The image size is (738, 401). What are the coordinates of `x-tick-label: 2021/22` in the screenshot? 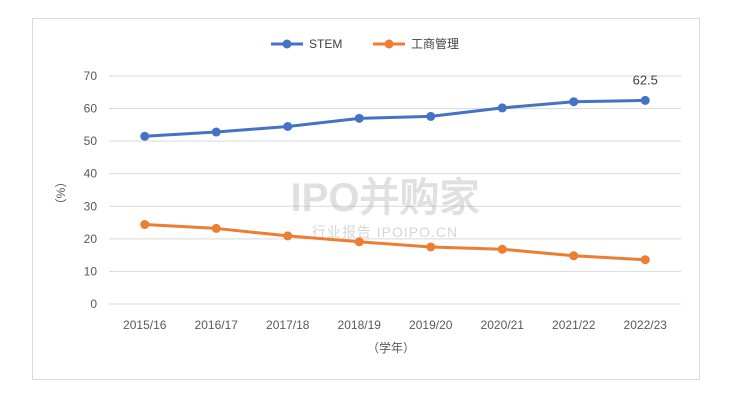 It's located at (574, 325).